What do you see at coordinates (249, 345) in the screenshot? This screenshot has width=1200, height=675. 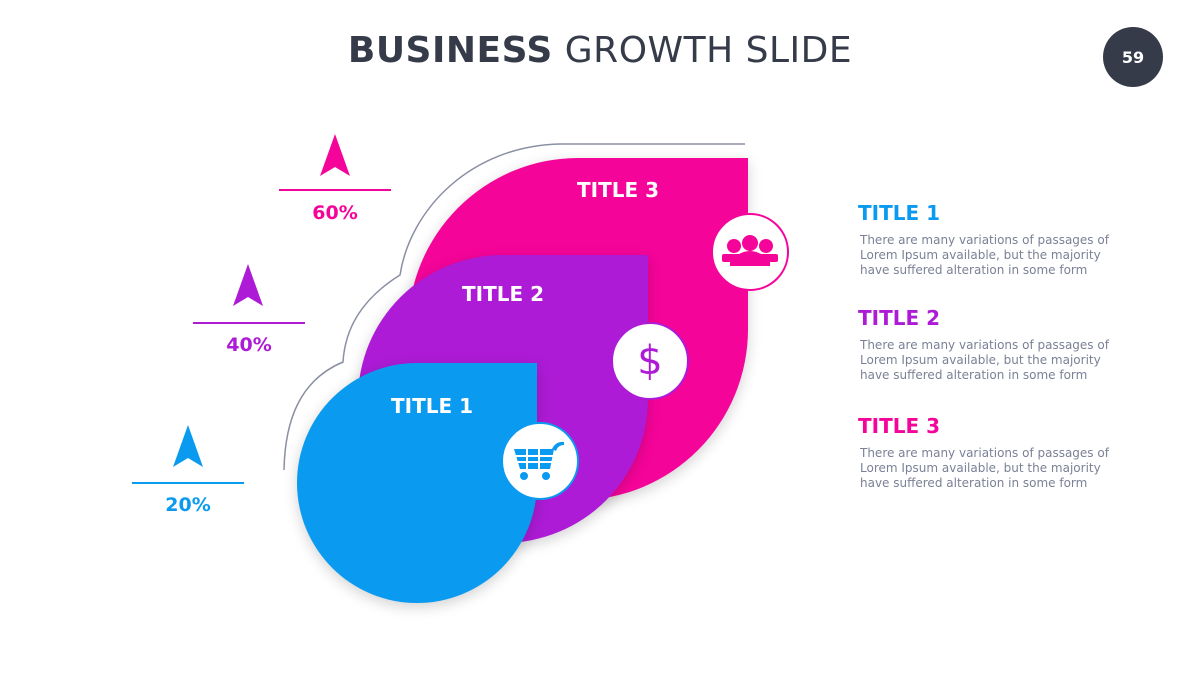 I see `percent-40: 40%` at bounding box center [249, 345].